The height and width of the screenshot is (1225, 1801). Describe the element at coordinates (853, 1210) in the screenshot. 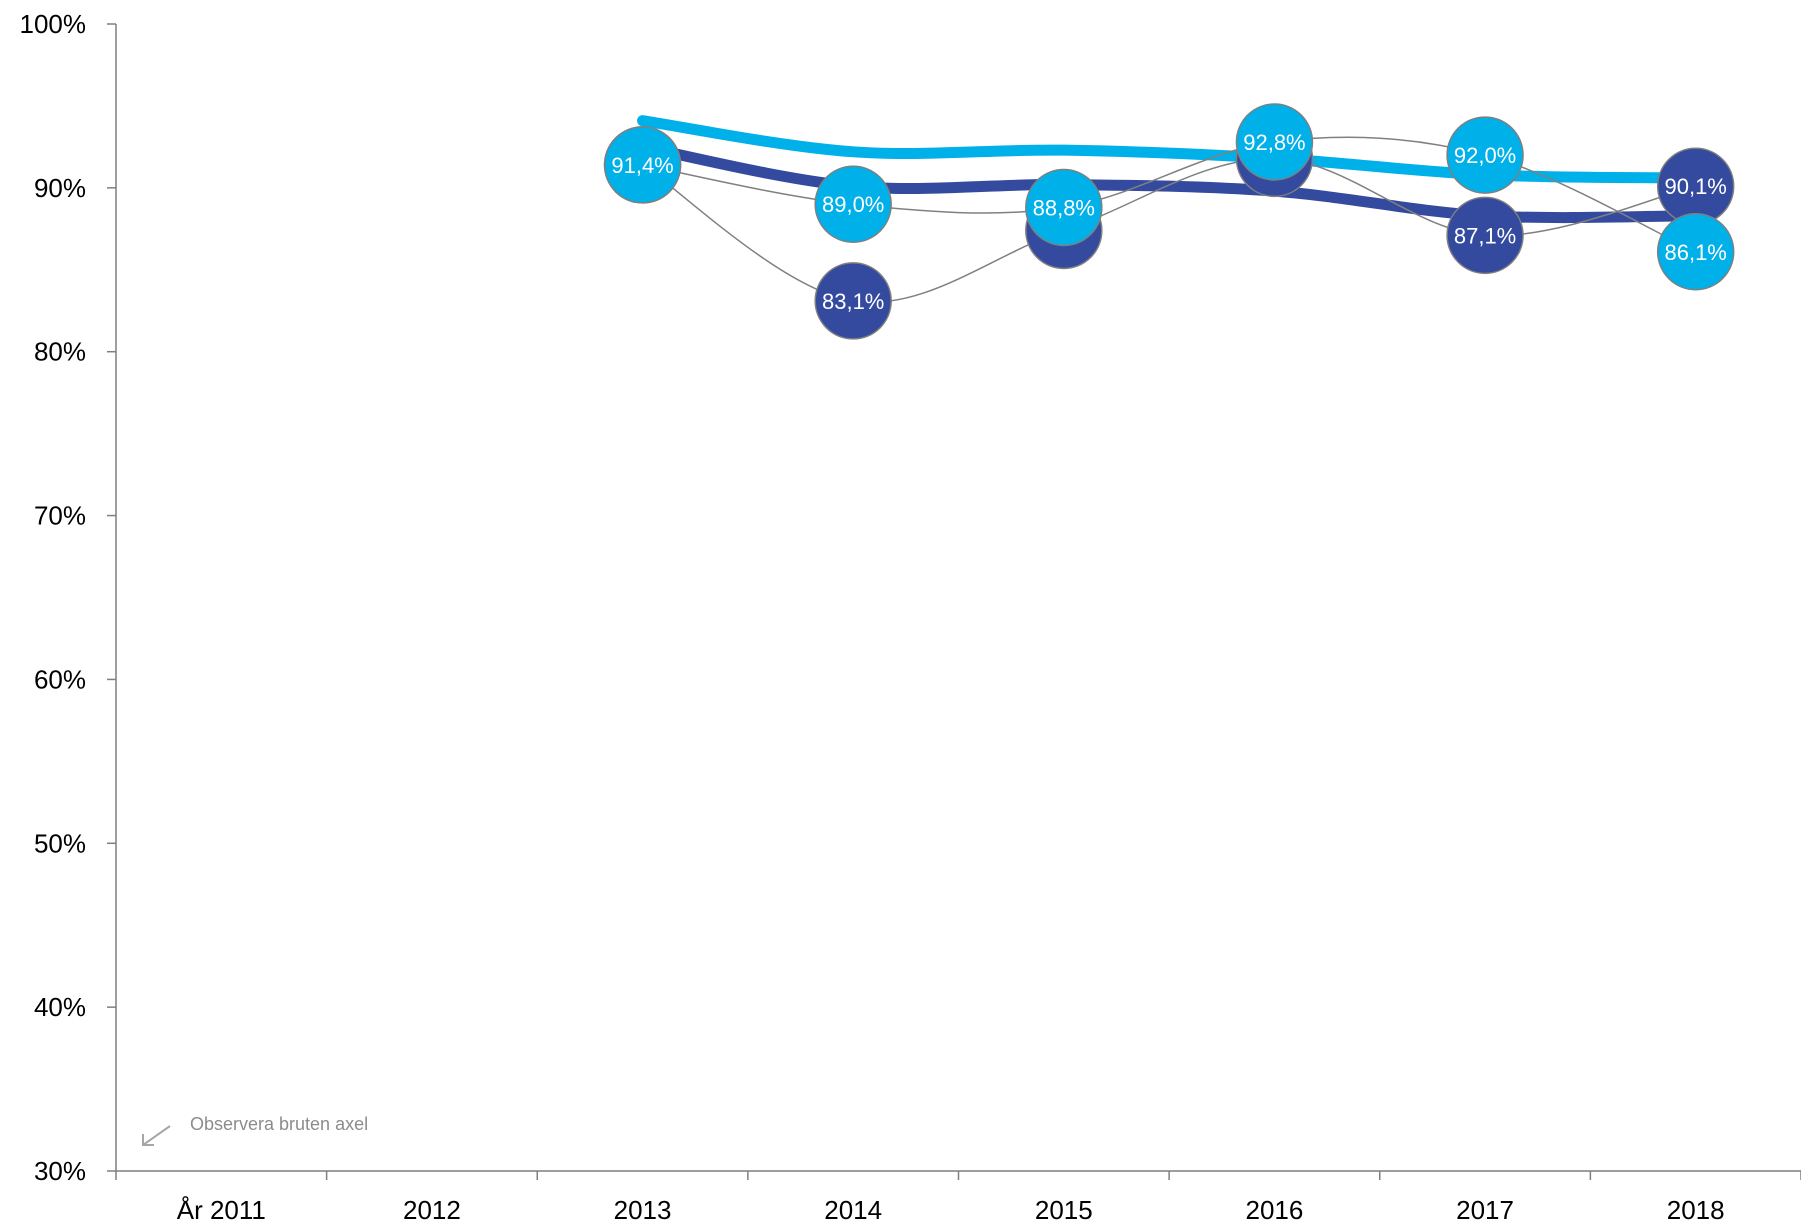

I see `x-tick-label: 2014` at that location.